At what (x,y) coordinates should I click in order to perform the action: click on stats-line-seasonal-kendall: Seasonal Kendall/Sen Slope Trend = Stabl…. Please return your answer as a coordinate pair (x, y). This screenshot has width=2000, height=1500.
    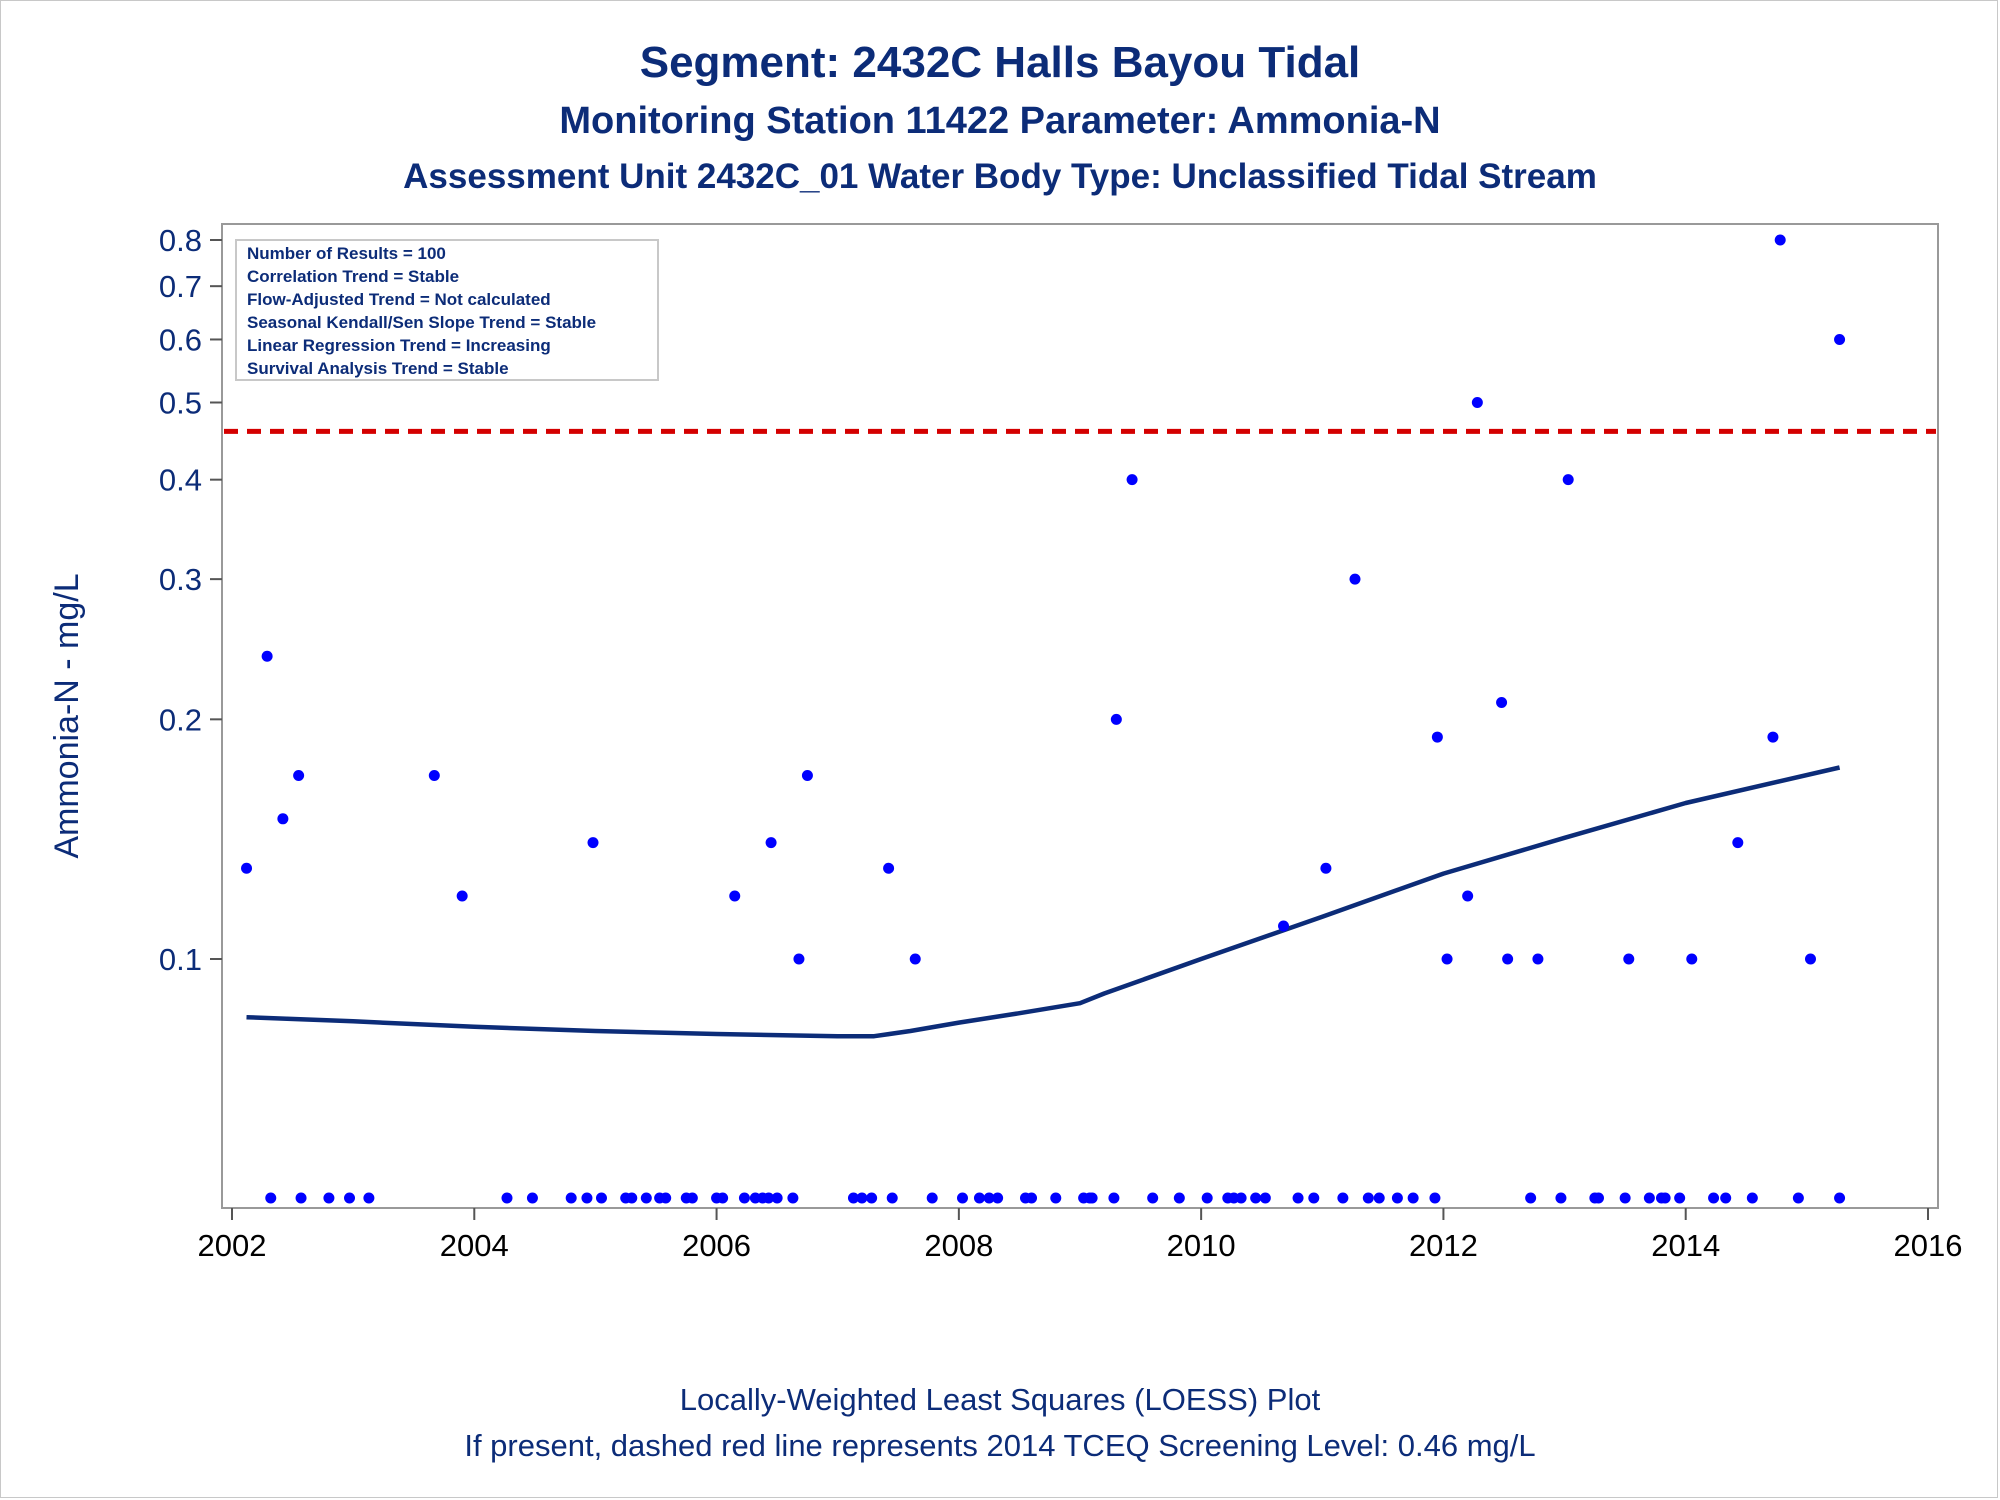
    Looking at the image, I should click on (421, 322).